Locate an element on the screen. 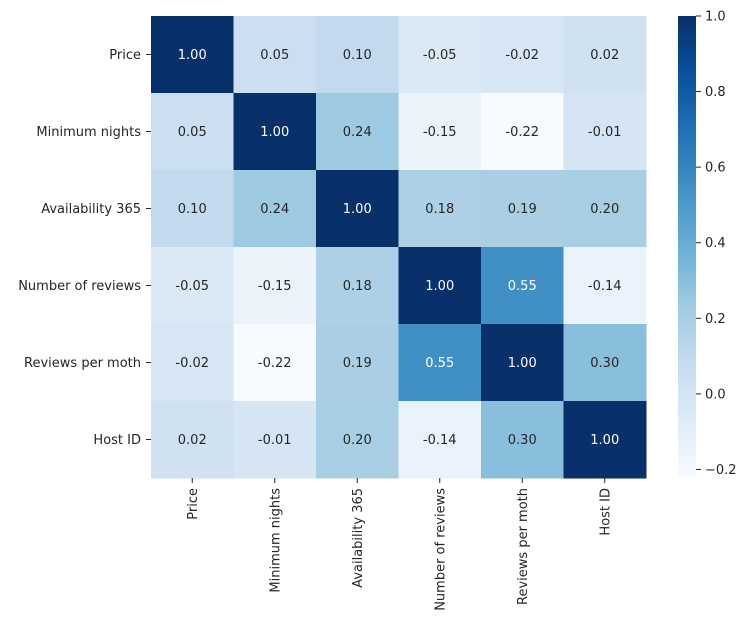 The image size is (754, 628). row-tick-label: Price is located at coordinates (125, 55).